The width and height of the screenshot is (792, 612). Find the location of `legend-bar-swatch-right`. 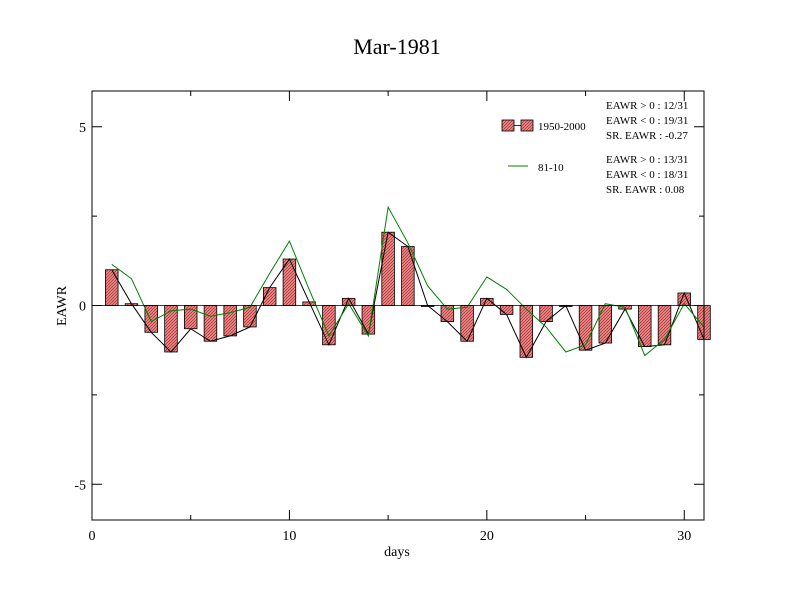

legend-bar-swatch-right is located at coordinates (527, 125).